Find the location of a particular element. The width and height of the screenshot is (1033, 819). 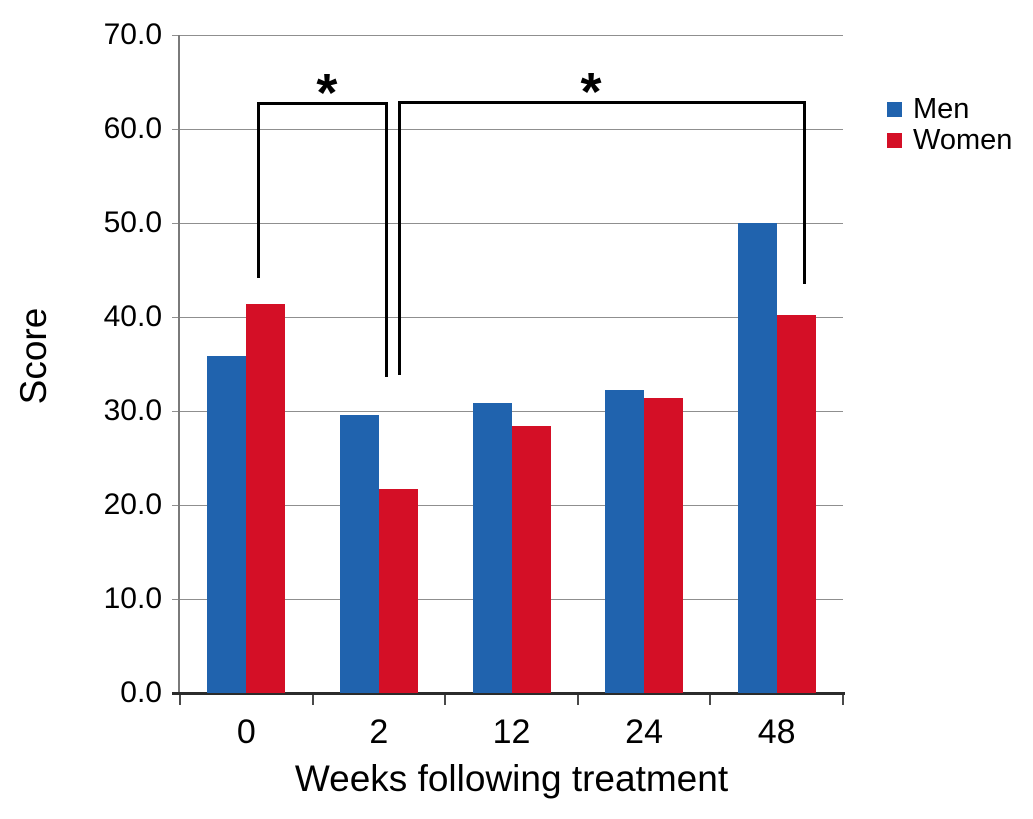

y-tick-label: 60.0 is located at coordinates (132, 128).